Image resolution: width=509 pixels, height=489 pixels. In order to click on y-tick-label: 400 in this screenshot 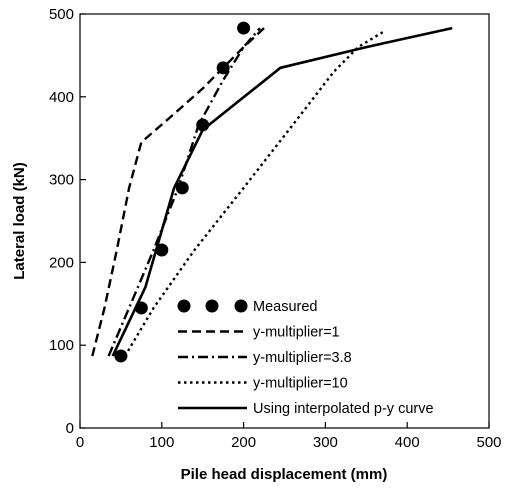, I will do `click(61, 97)`.